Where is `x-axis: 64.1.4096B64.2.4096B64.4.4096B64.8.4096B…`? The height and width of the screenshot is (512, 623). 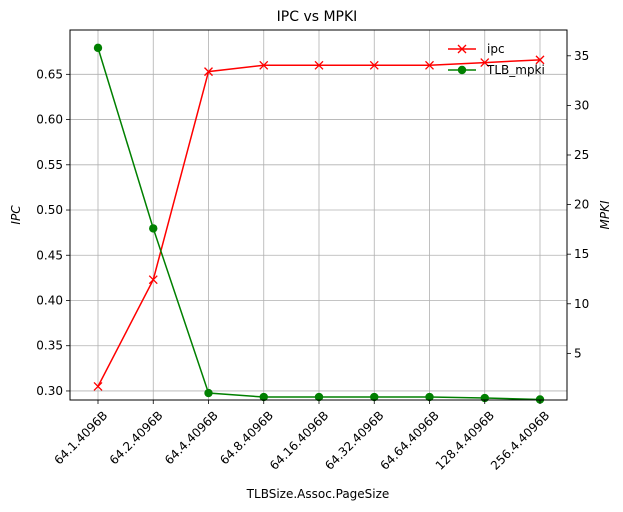 x-axis: 64.1.4096B64.2.4096B64.4.4096B64.8.4096B… is located at coordinates (301, 436).